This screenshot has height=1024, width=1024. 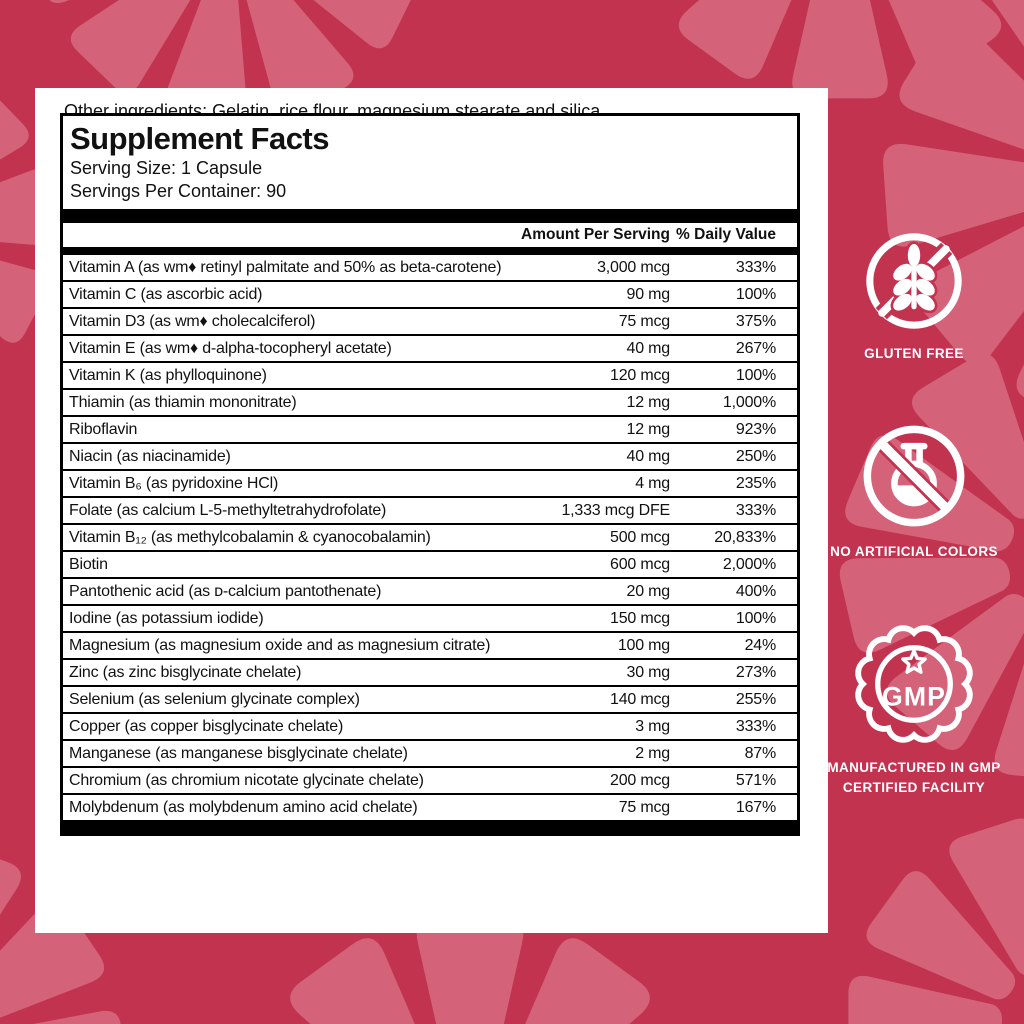 What do you see at coordinates (178, 191) in the screenshot?
I see `servings-per-container: Servings Per Container: 90` at bounding box center [178, 191].